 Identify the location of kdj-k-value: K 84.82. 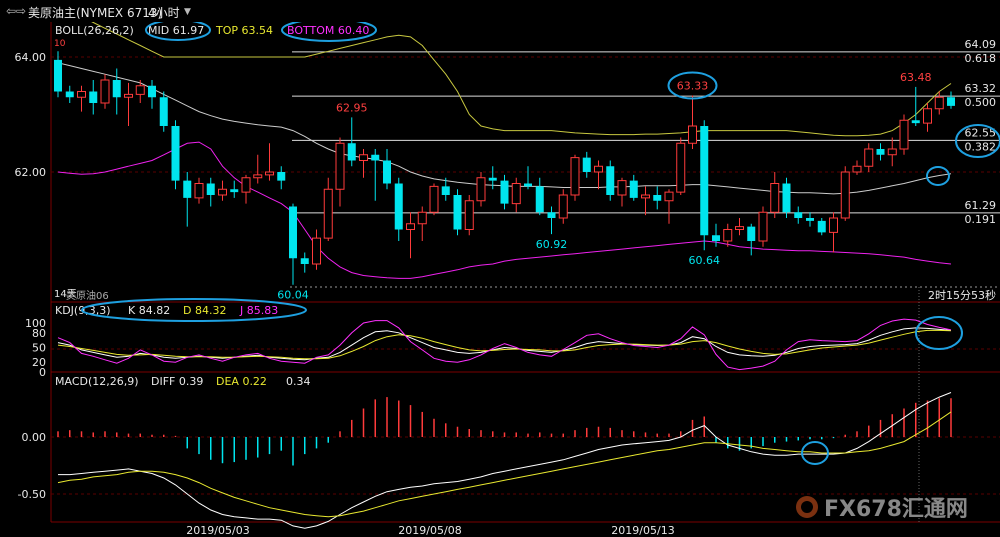
(149, 310).